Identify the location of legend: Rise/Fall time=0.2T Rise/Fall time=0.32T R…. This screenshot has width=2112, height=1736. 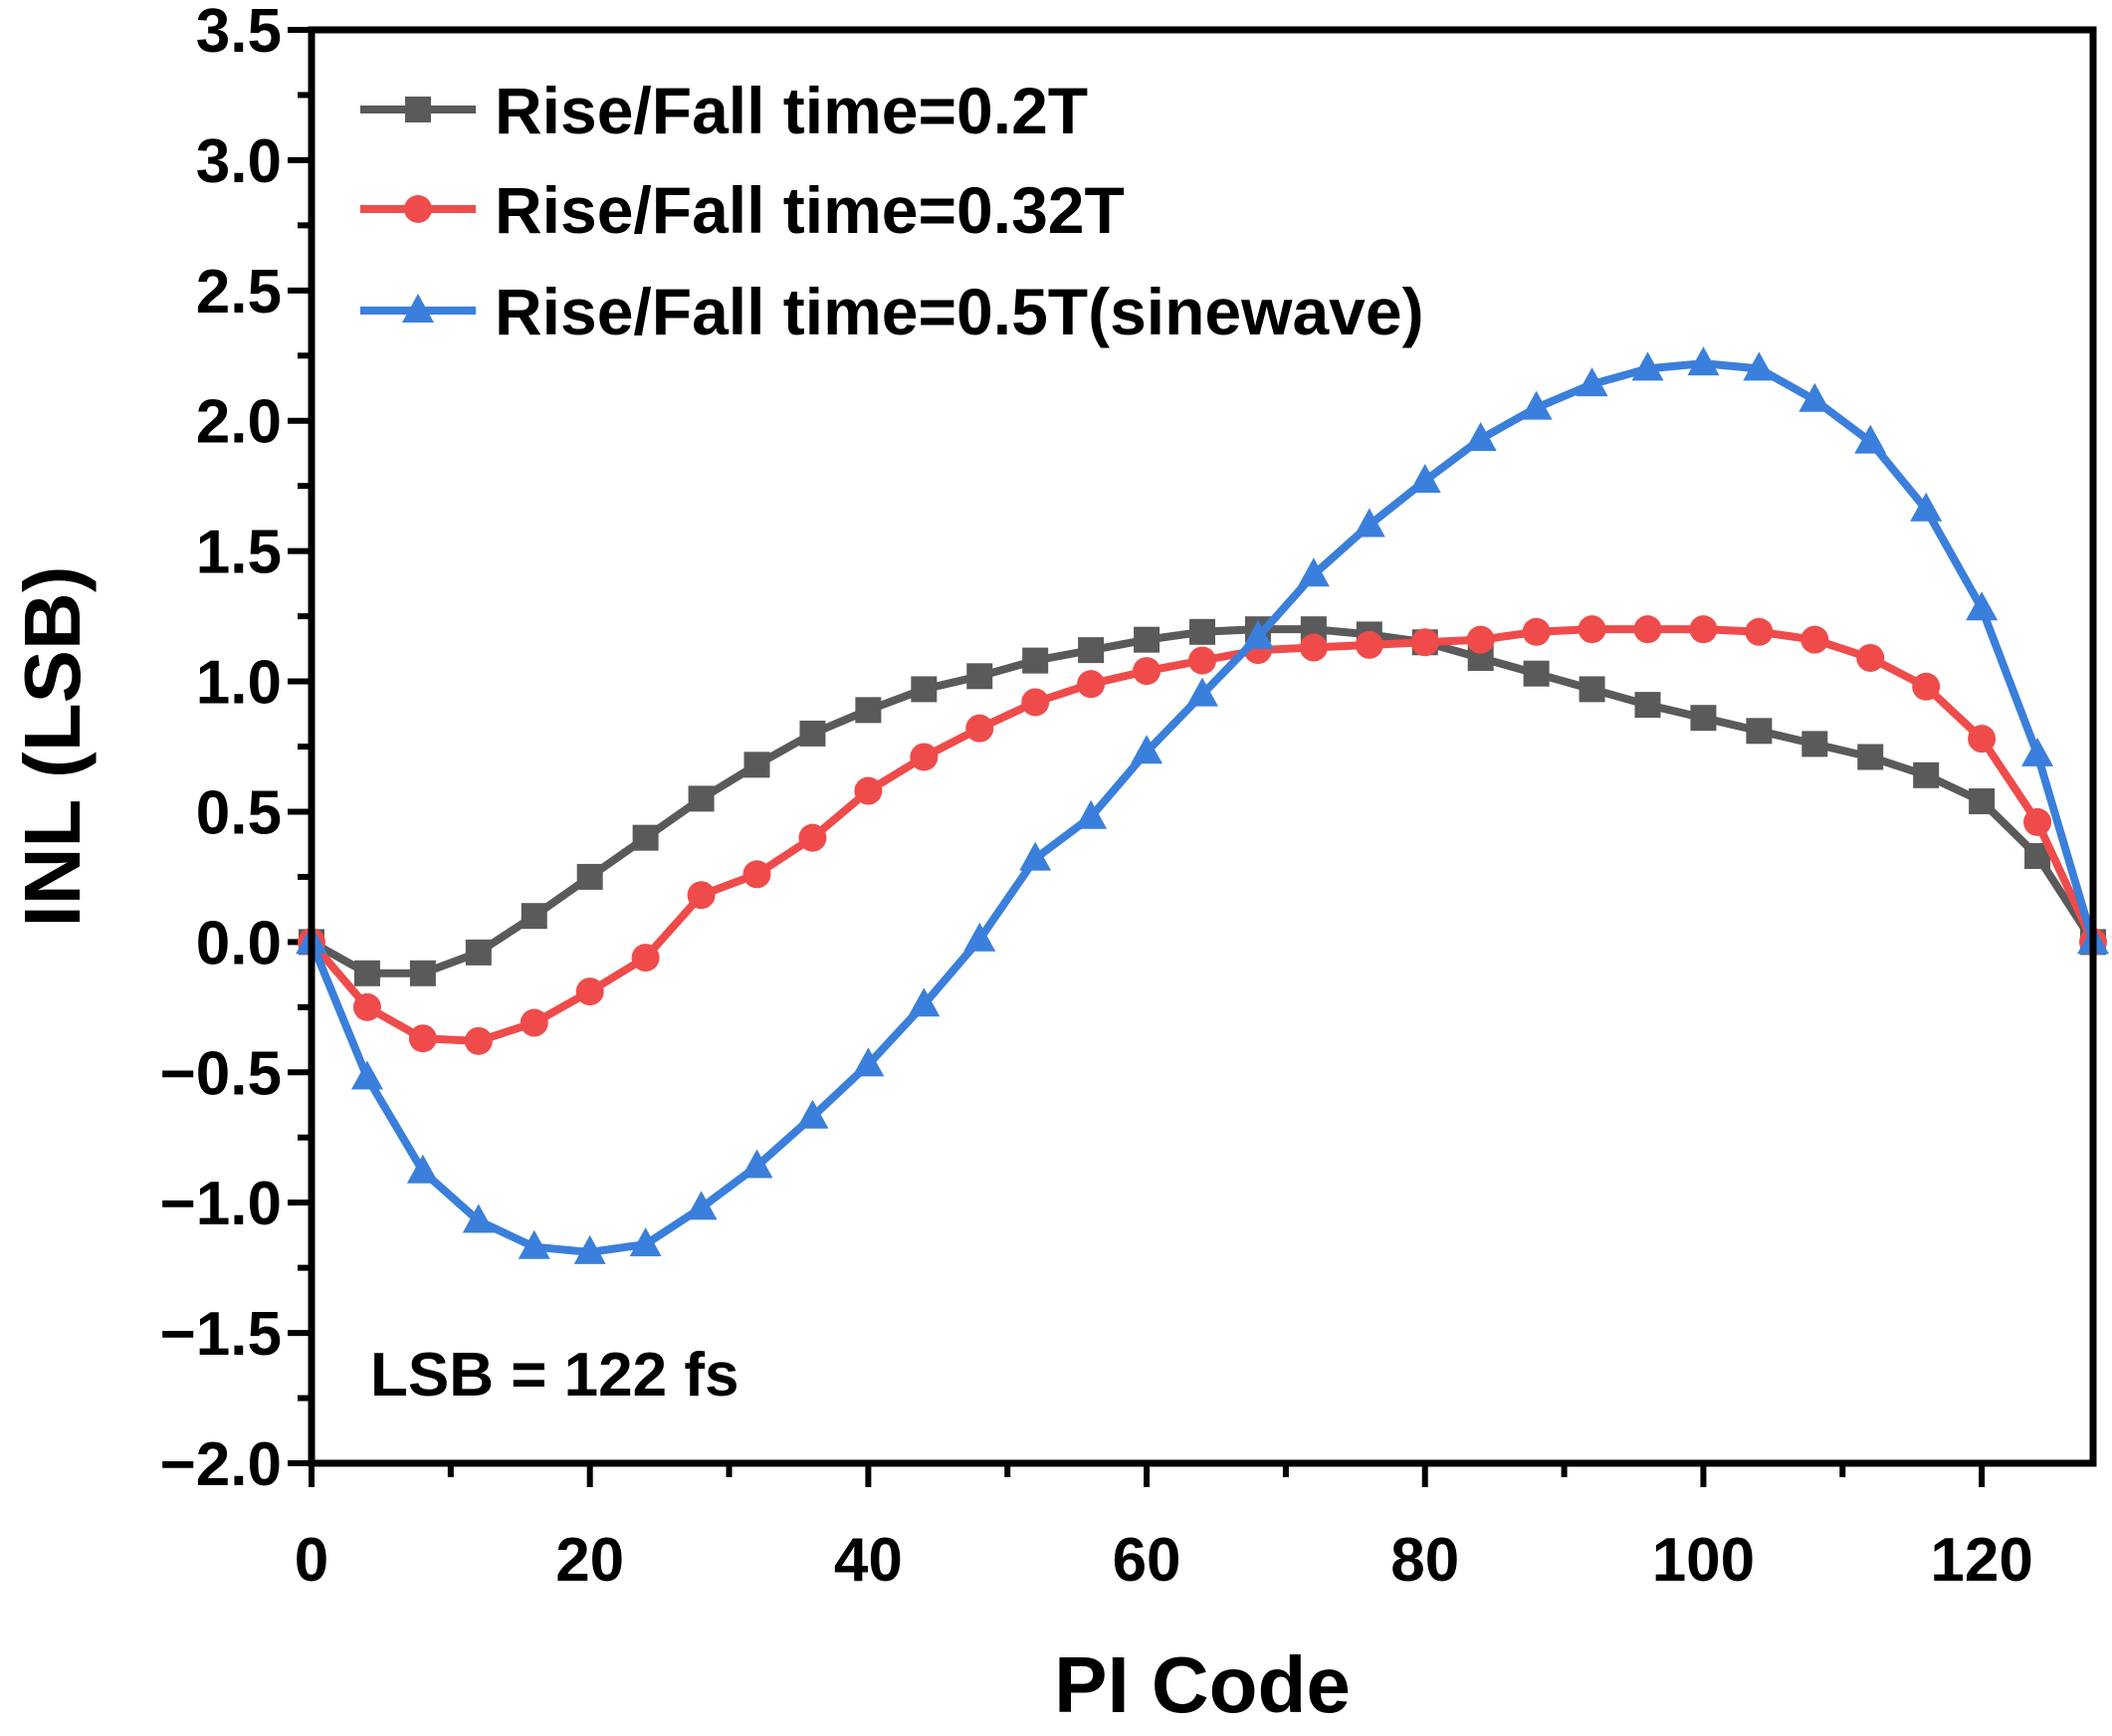
(892, 211).